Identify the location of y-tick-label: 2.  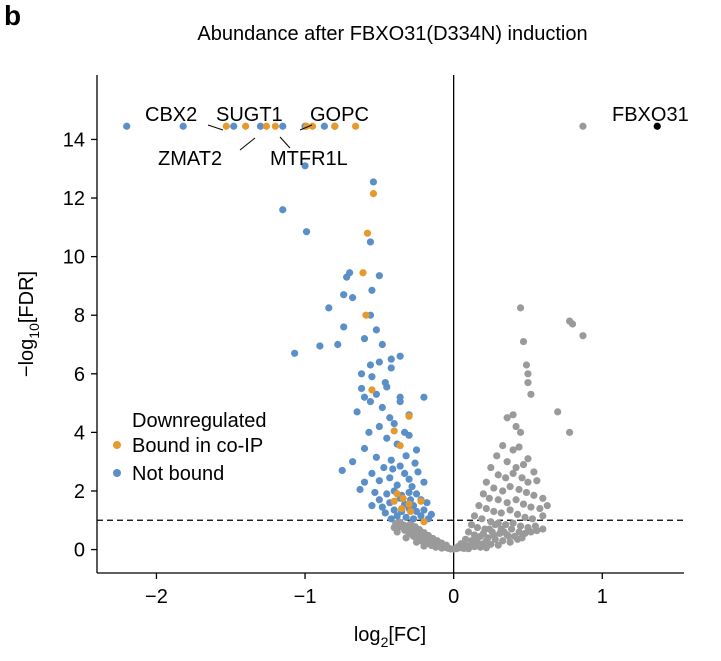
(79, 492).